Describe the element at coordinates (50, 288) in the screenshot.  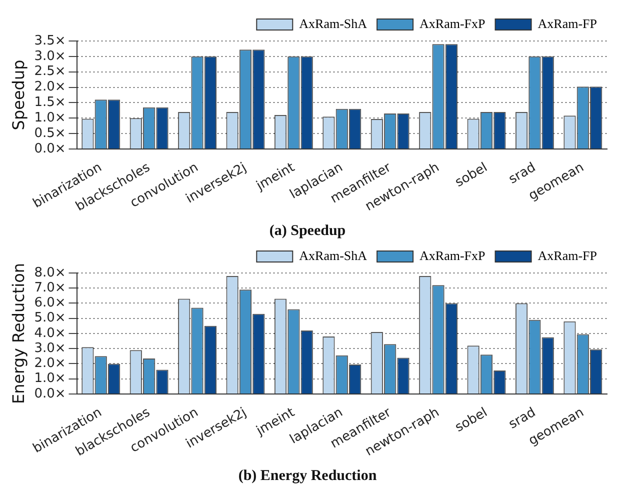
I see `y-tick-label: 7.0×` at that location.